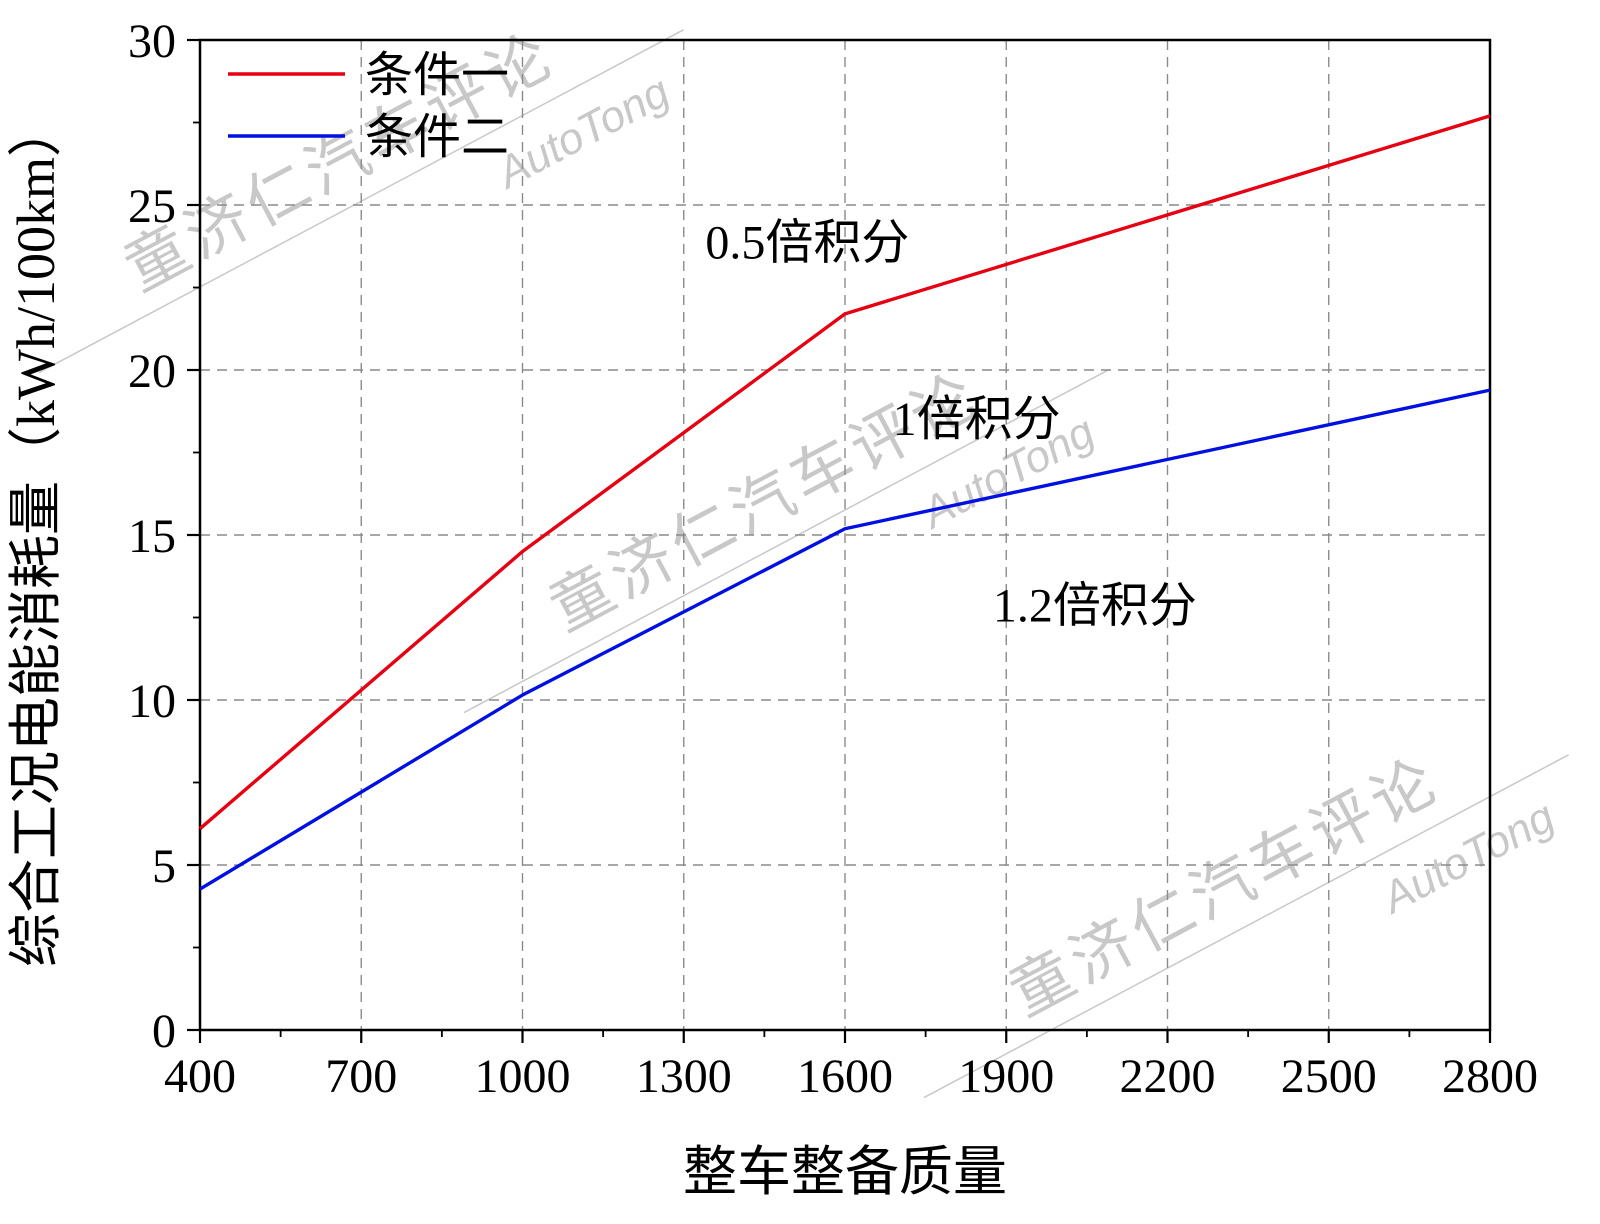 The image size is (1600, 1224). I want to click on legend-label: 条件一, so click(437, 75).